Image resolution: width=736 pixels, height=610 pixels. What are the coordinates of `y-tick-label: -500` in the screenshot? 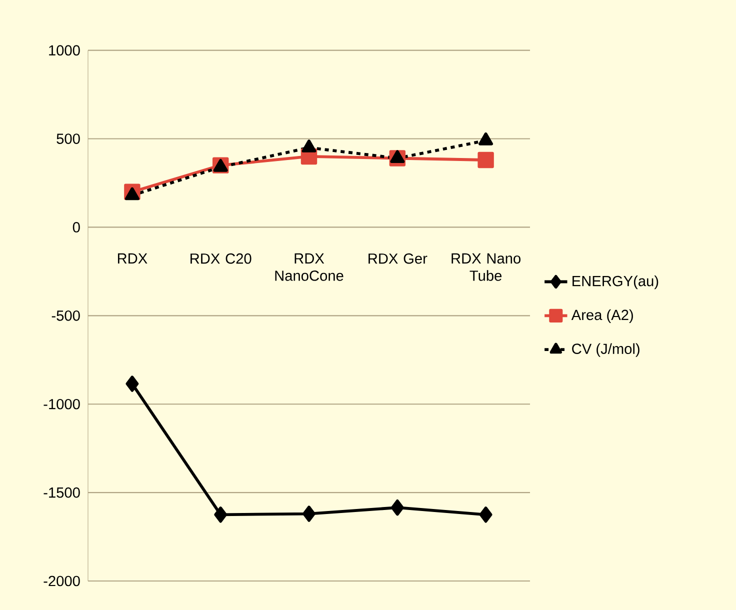 It's located at (66, 315).